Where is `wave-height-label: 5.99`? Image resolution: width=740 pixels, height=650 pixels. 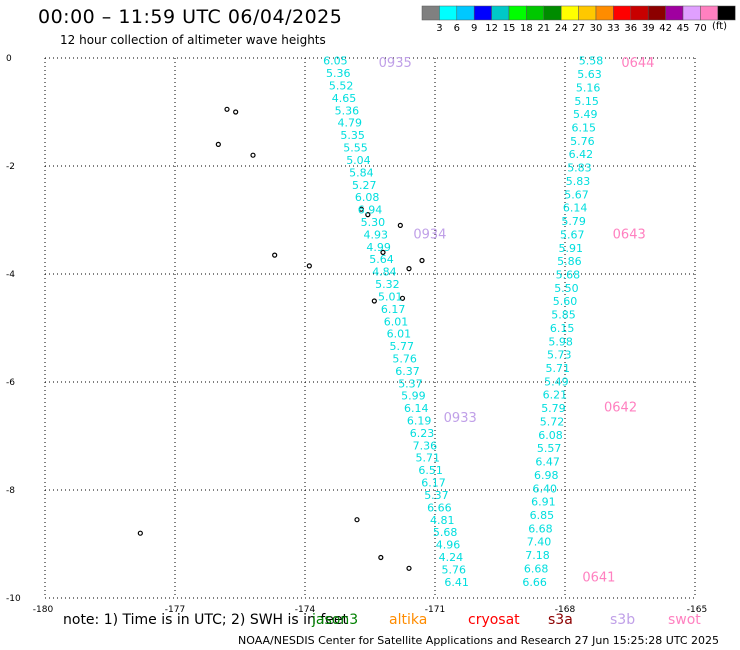
wave-height-label: 5.99 is located at coordinates (413, 396).